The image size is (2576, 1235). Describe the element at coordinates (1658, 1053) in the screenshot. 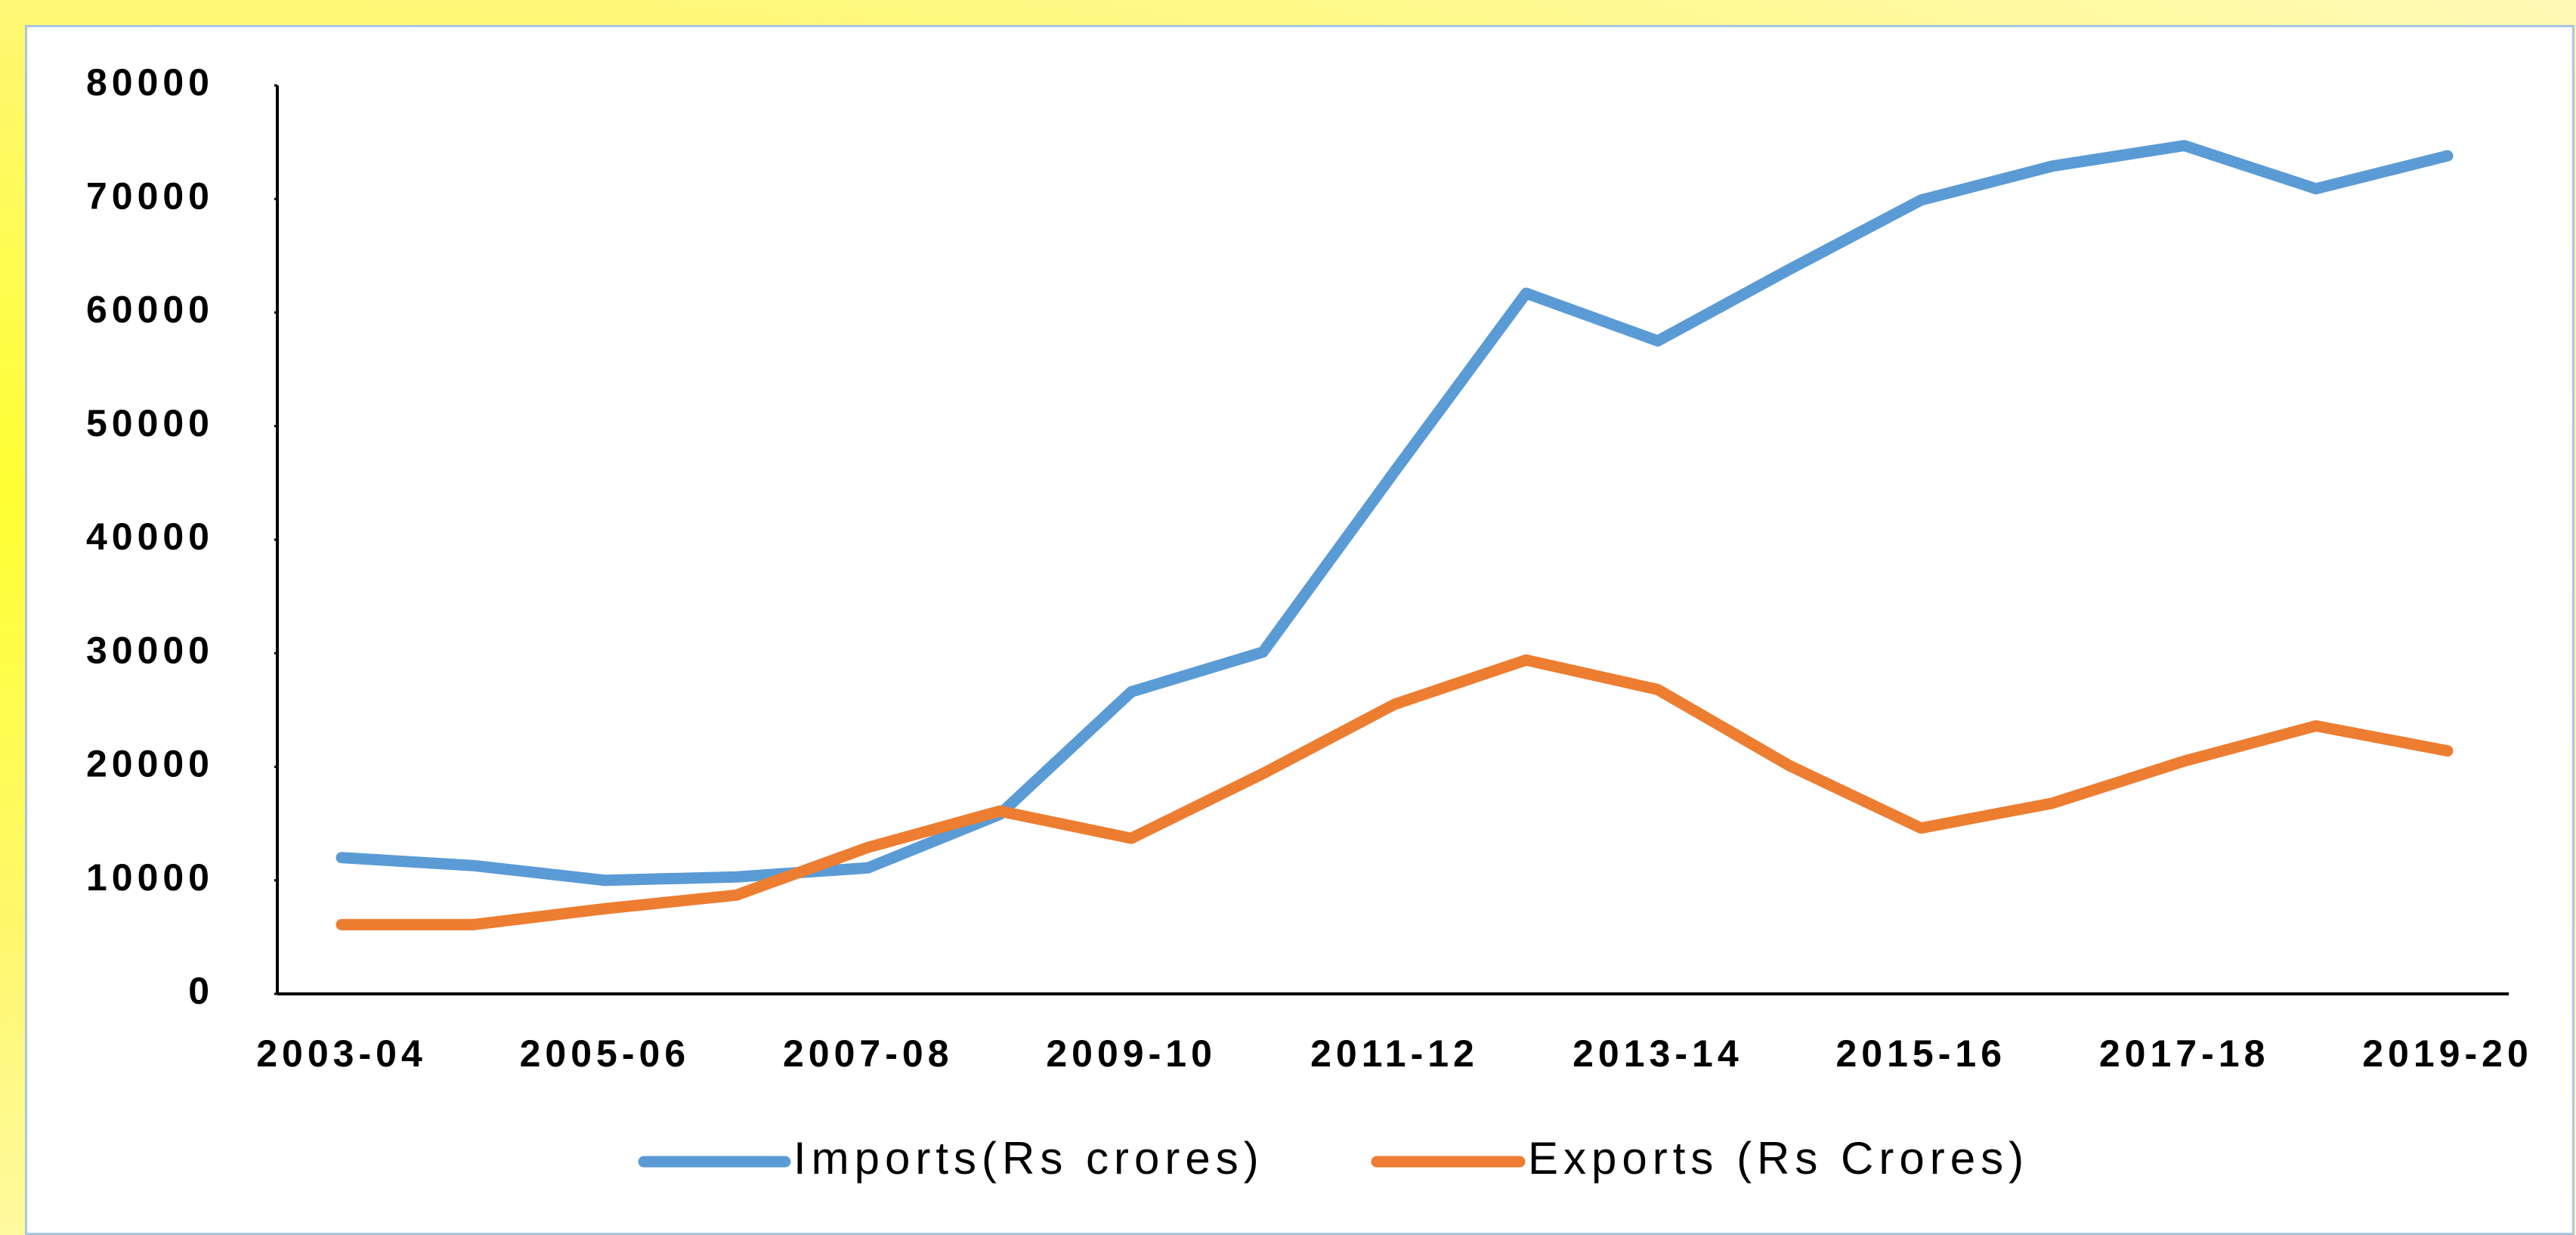

I see `x-tick-label: 2013-14` at that location.